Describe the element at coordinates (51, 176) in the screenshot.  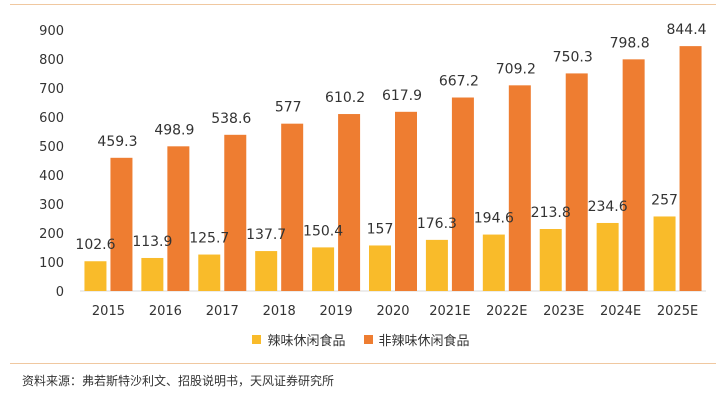
I see `y-tick-label: 400` at that location.